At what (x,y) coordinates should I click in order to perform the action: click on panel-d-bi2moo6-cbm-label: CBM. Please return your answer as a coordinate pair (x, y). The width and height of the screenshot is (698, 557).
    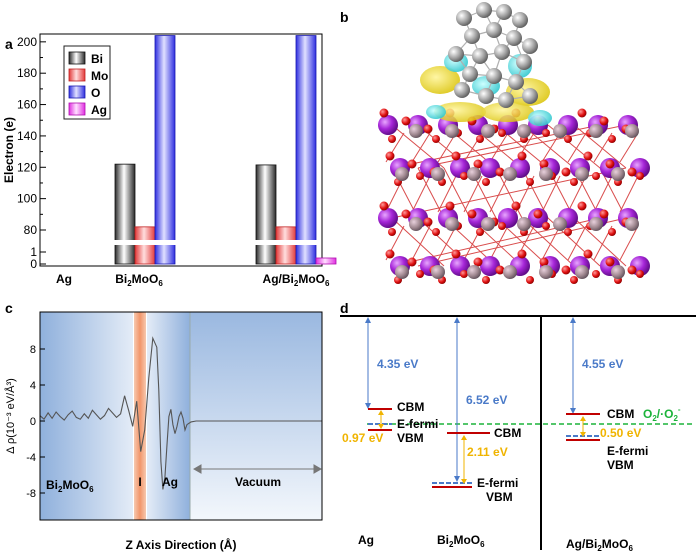
    Looking at the image, I should click on (507, 433).